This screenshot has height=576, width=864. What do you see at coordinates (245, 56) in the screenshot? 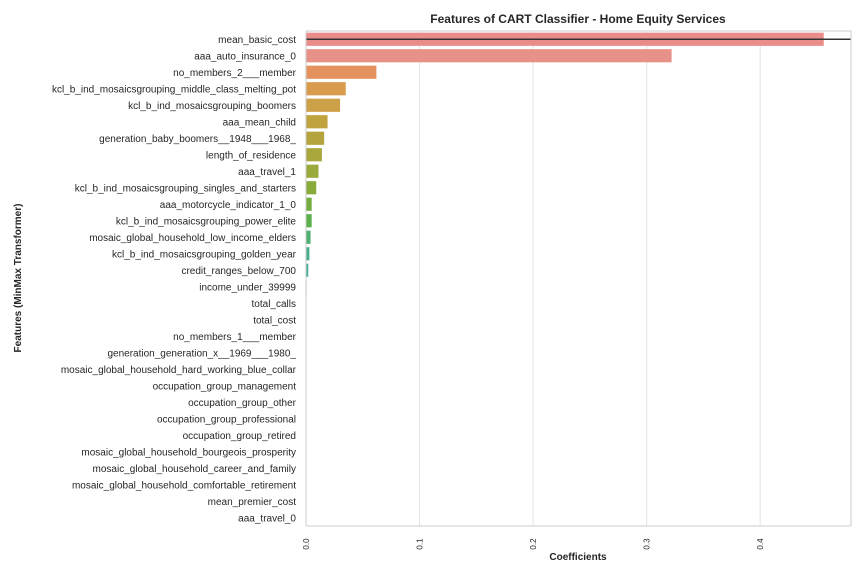
I see `y-tick-label: aaa_auto_insurance_0` at bounding box center [245, 56].